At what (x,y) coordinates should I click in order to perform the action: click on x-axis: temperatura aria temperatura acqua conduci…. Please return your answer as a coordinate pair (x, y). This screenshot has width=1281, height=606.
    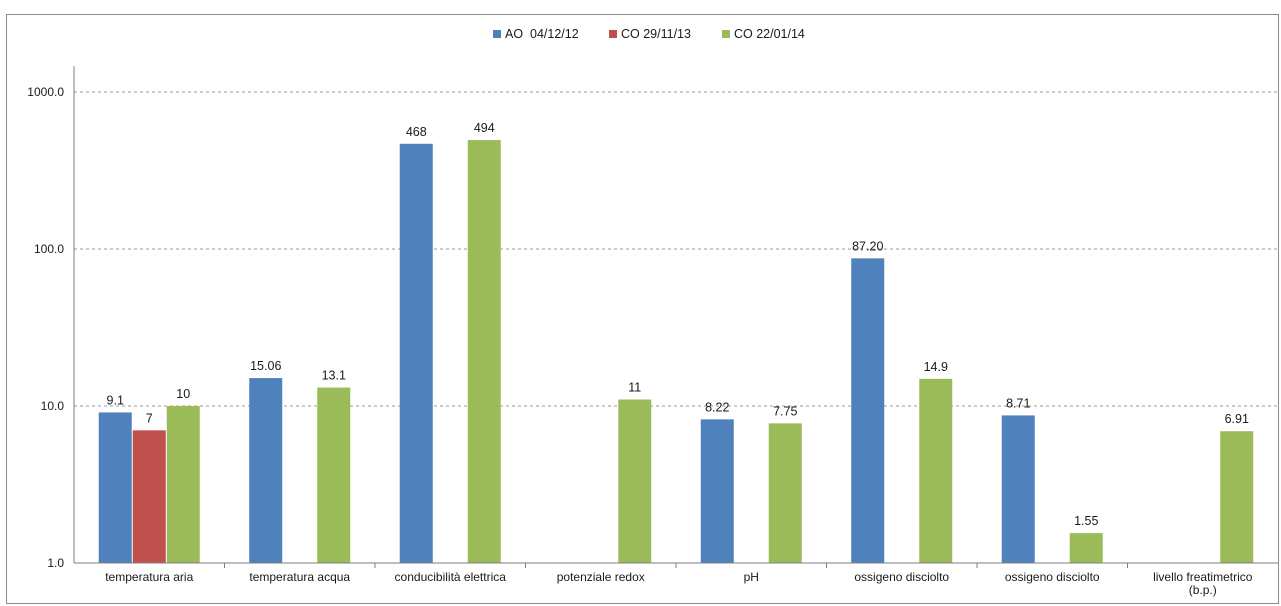
    Looking at the image, I should click on (676, 579).